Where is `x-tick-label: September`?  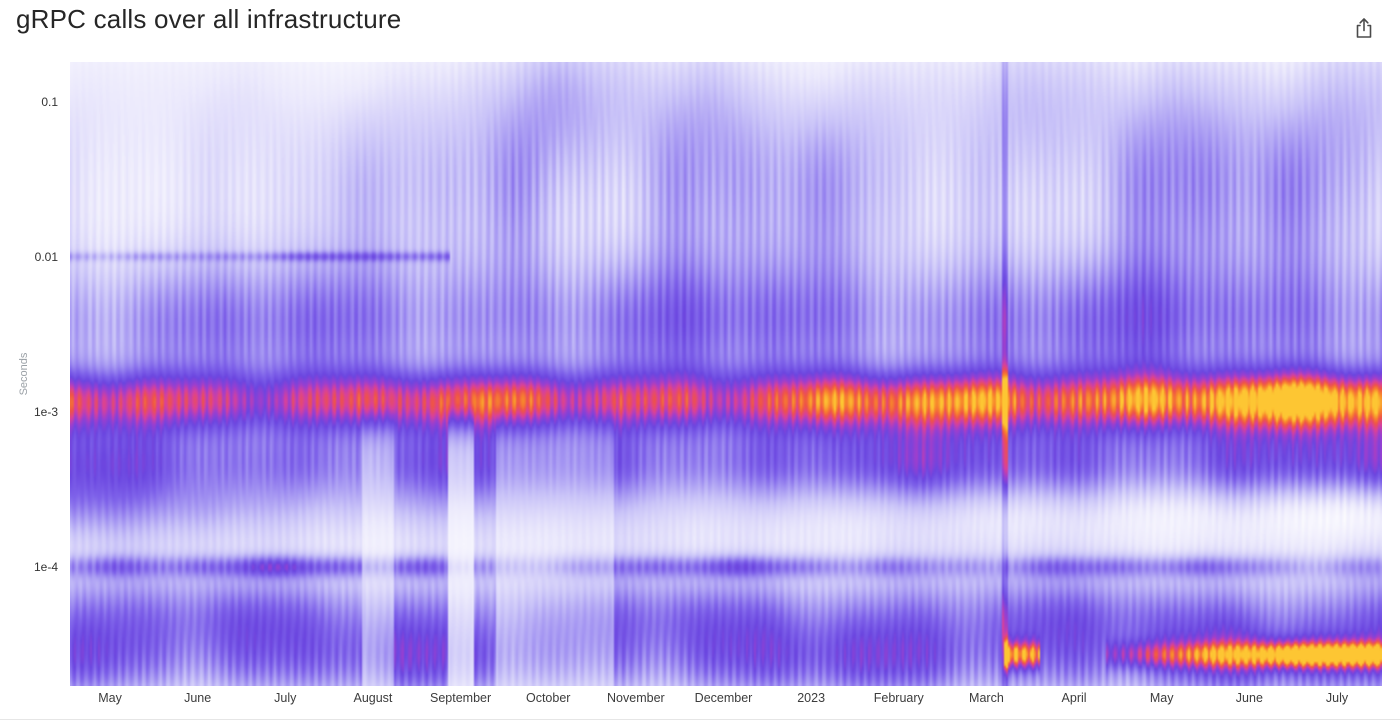
x-tick-label: September is located at coordinates (461, 698).